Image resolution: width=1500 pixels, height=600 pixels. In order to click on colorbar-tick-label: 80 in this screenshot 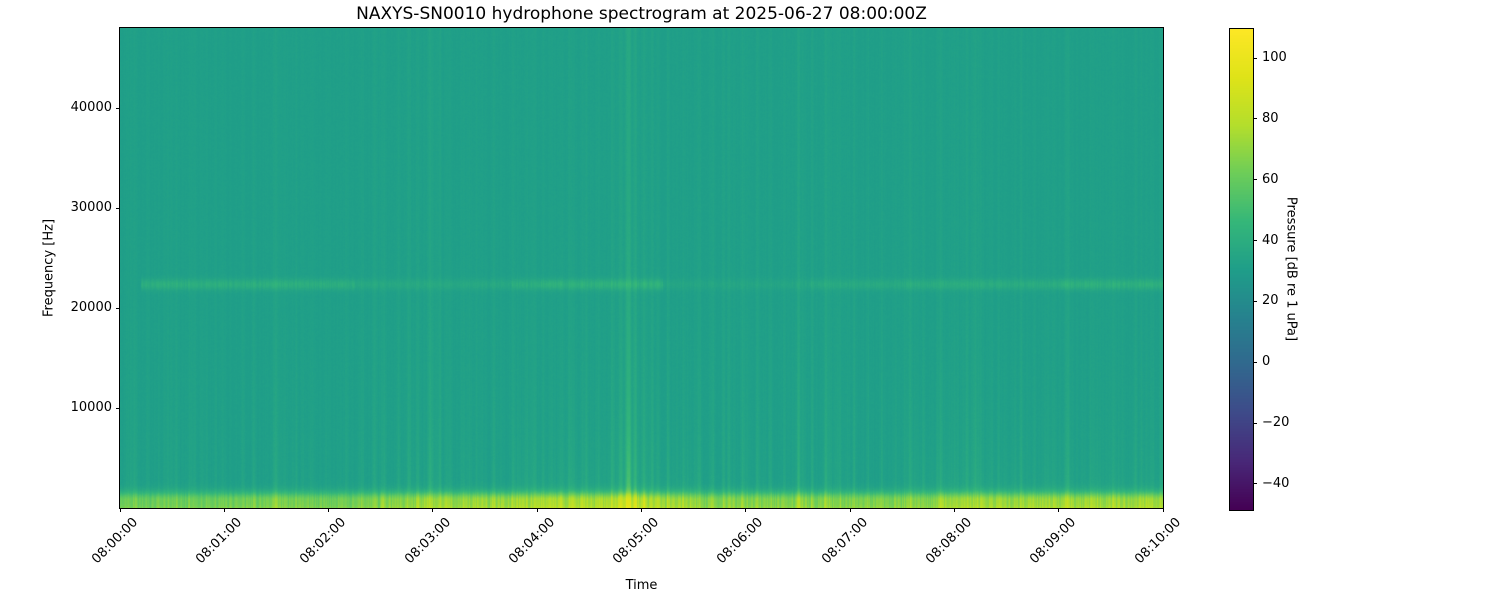, I will do `click(1270, 118)`.